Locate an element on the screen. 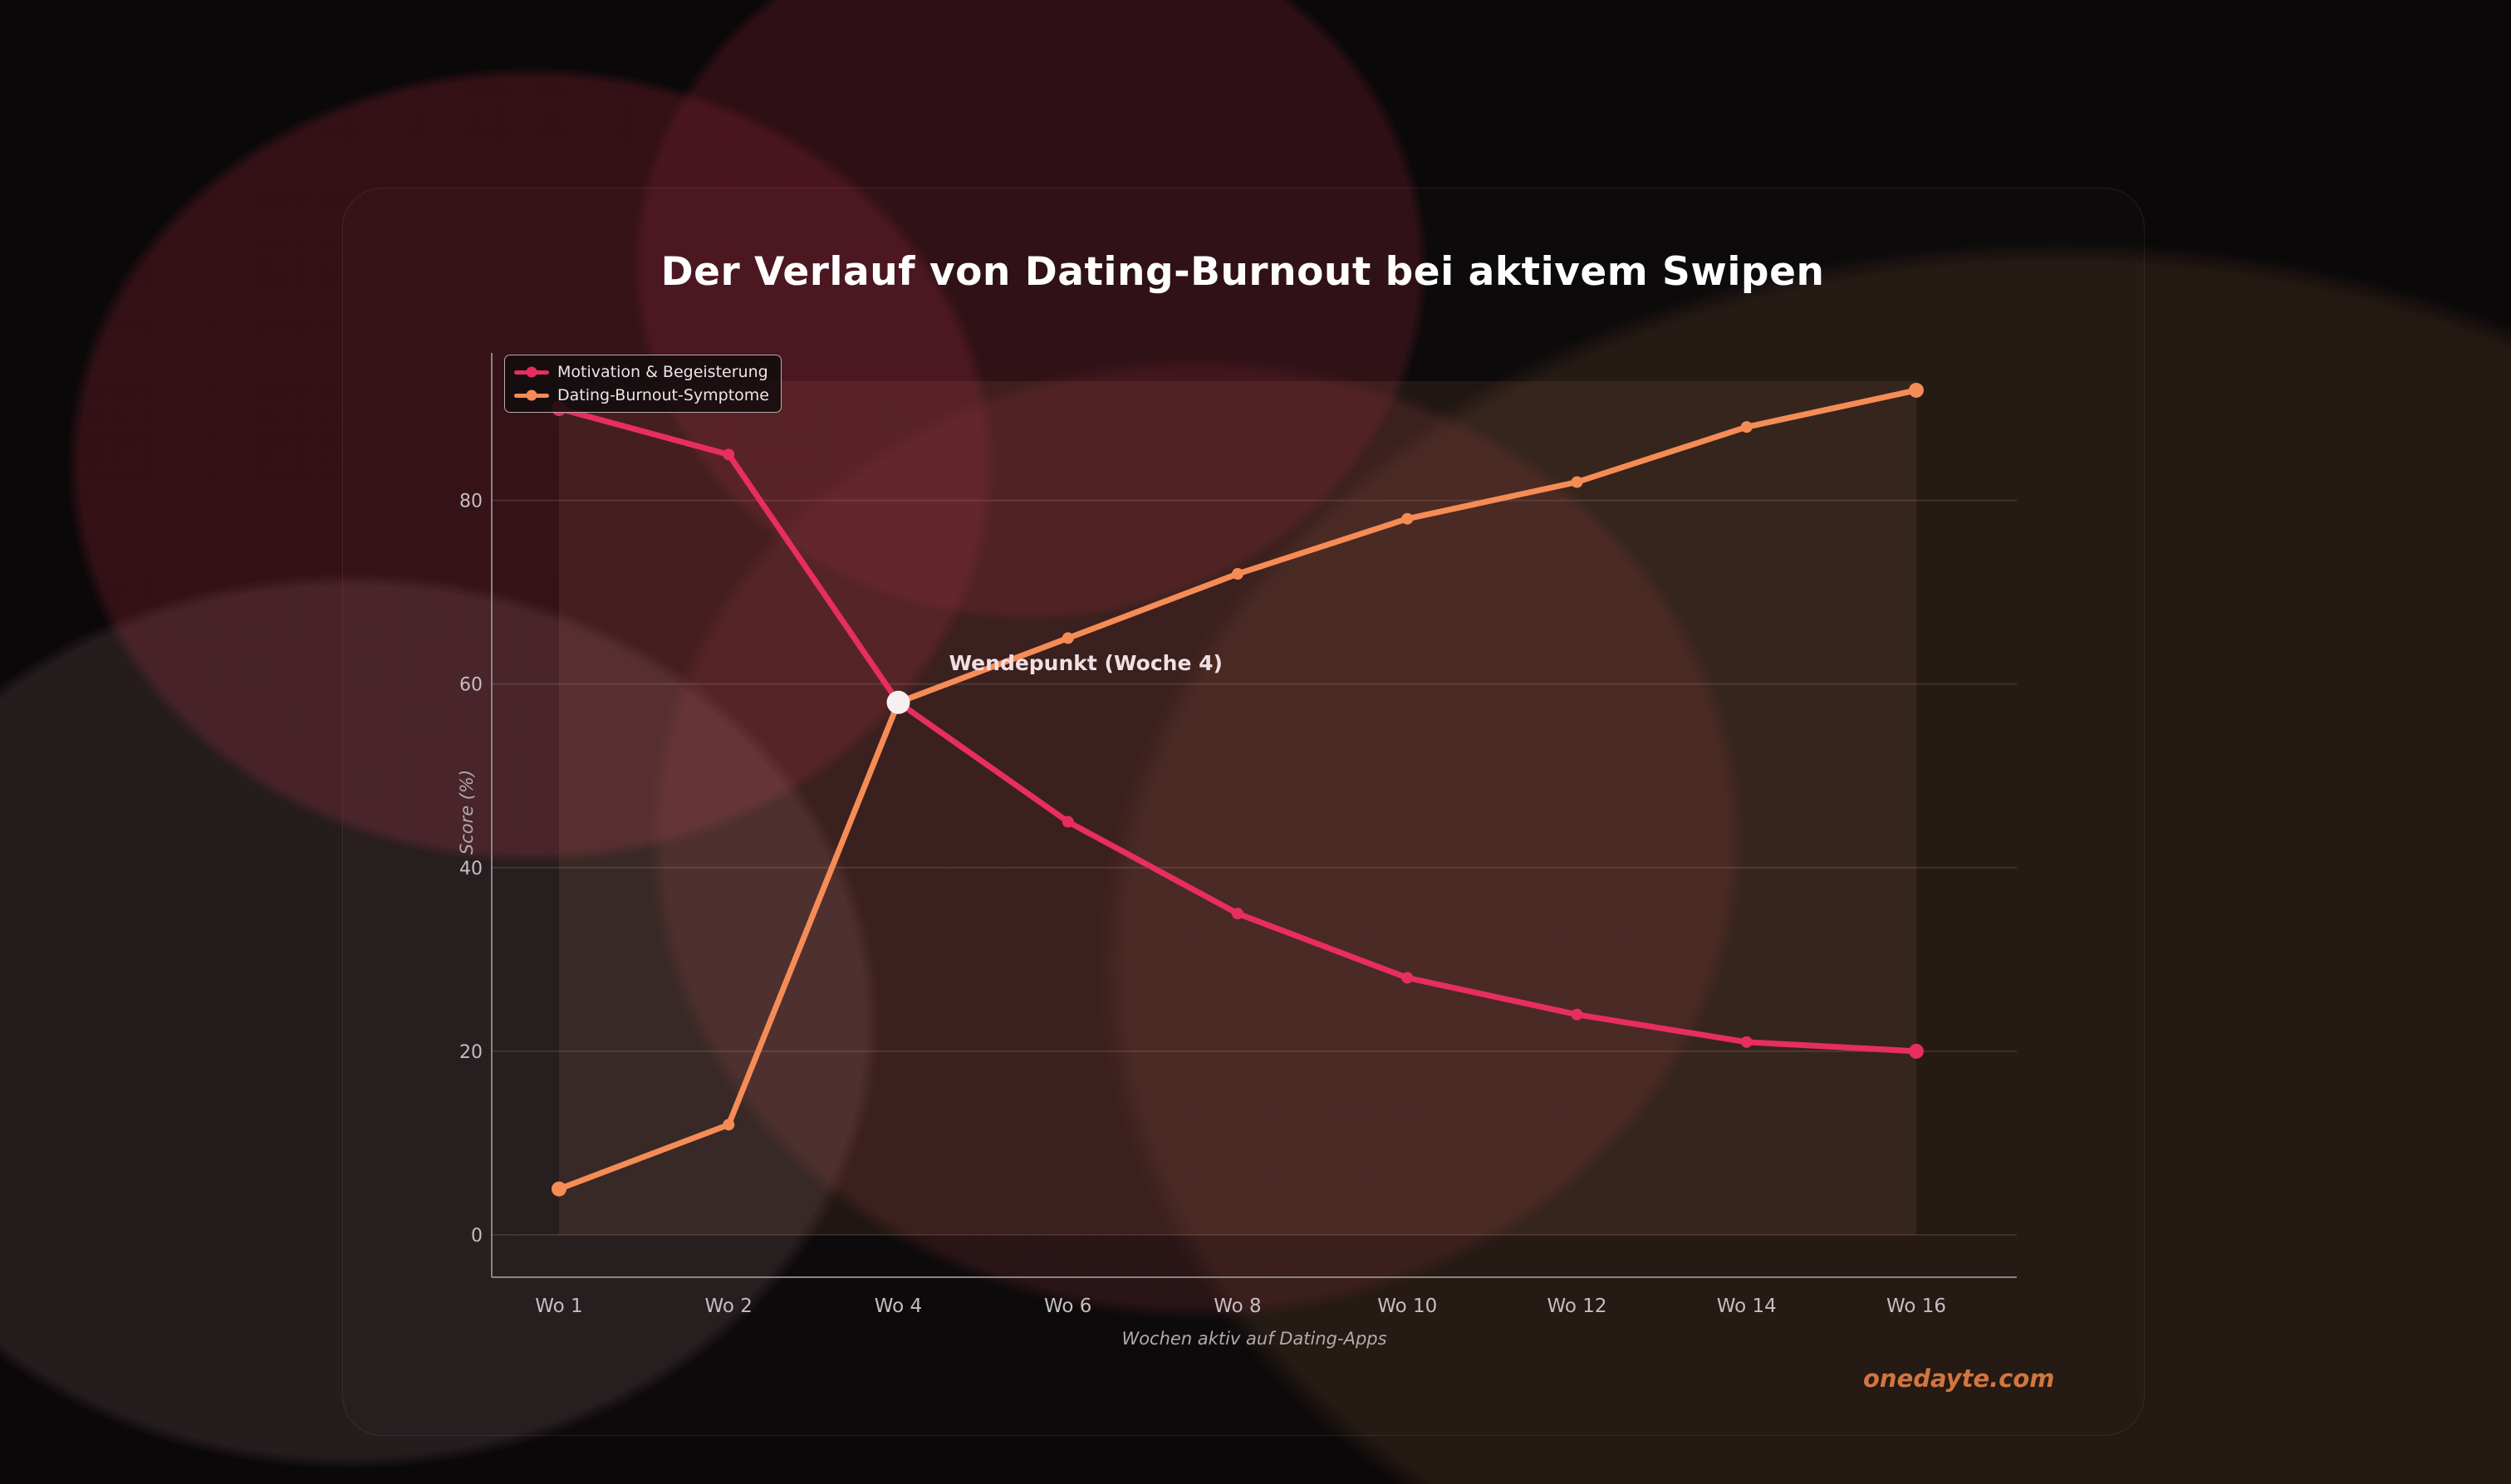  legend-label-motivation: Motivation & Begeisterung is located at coordinates (662, 372).